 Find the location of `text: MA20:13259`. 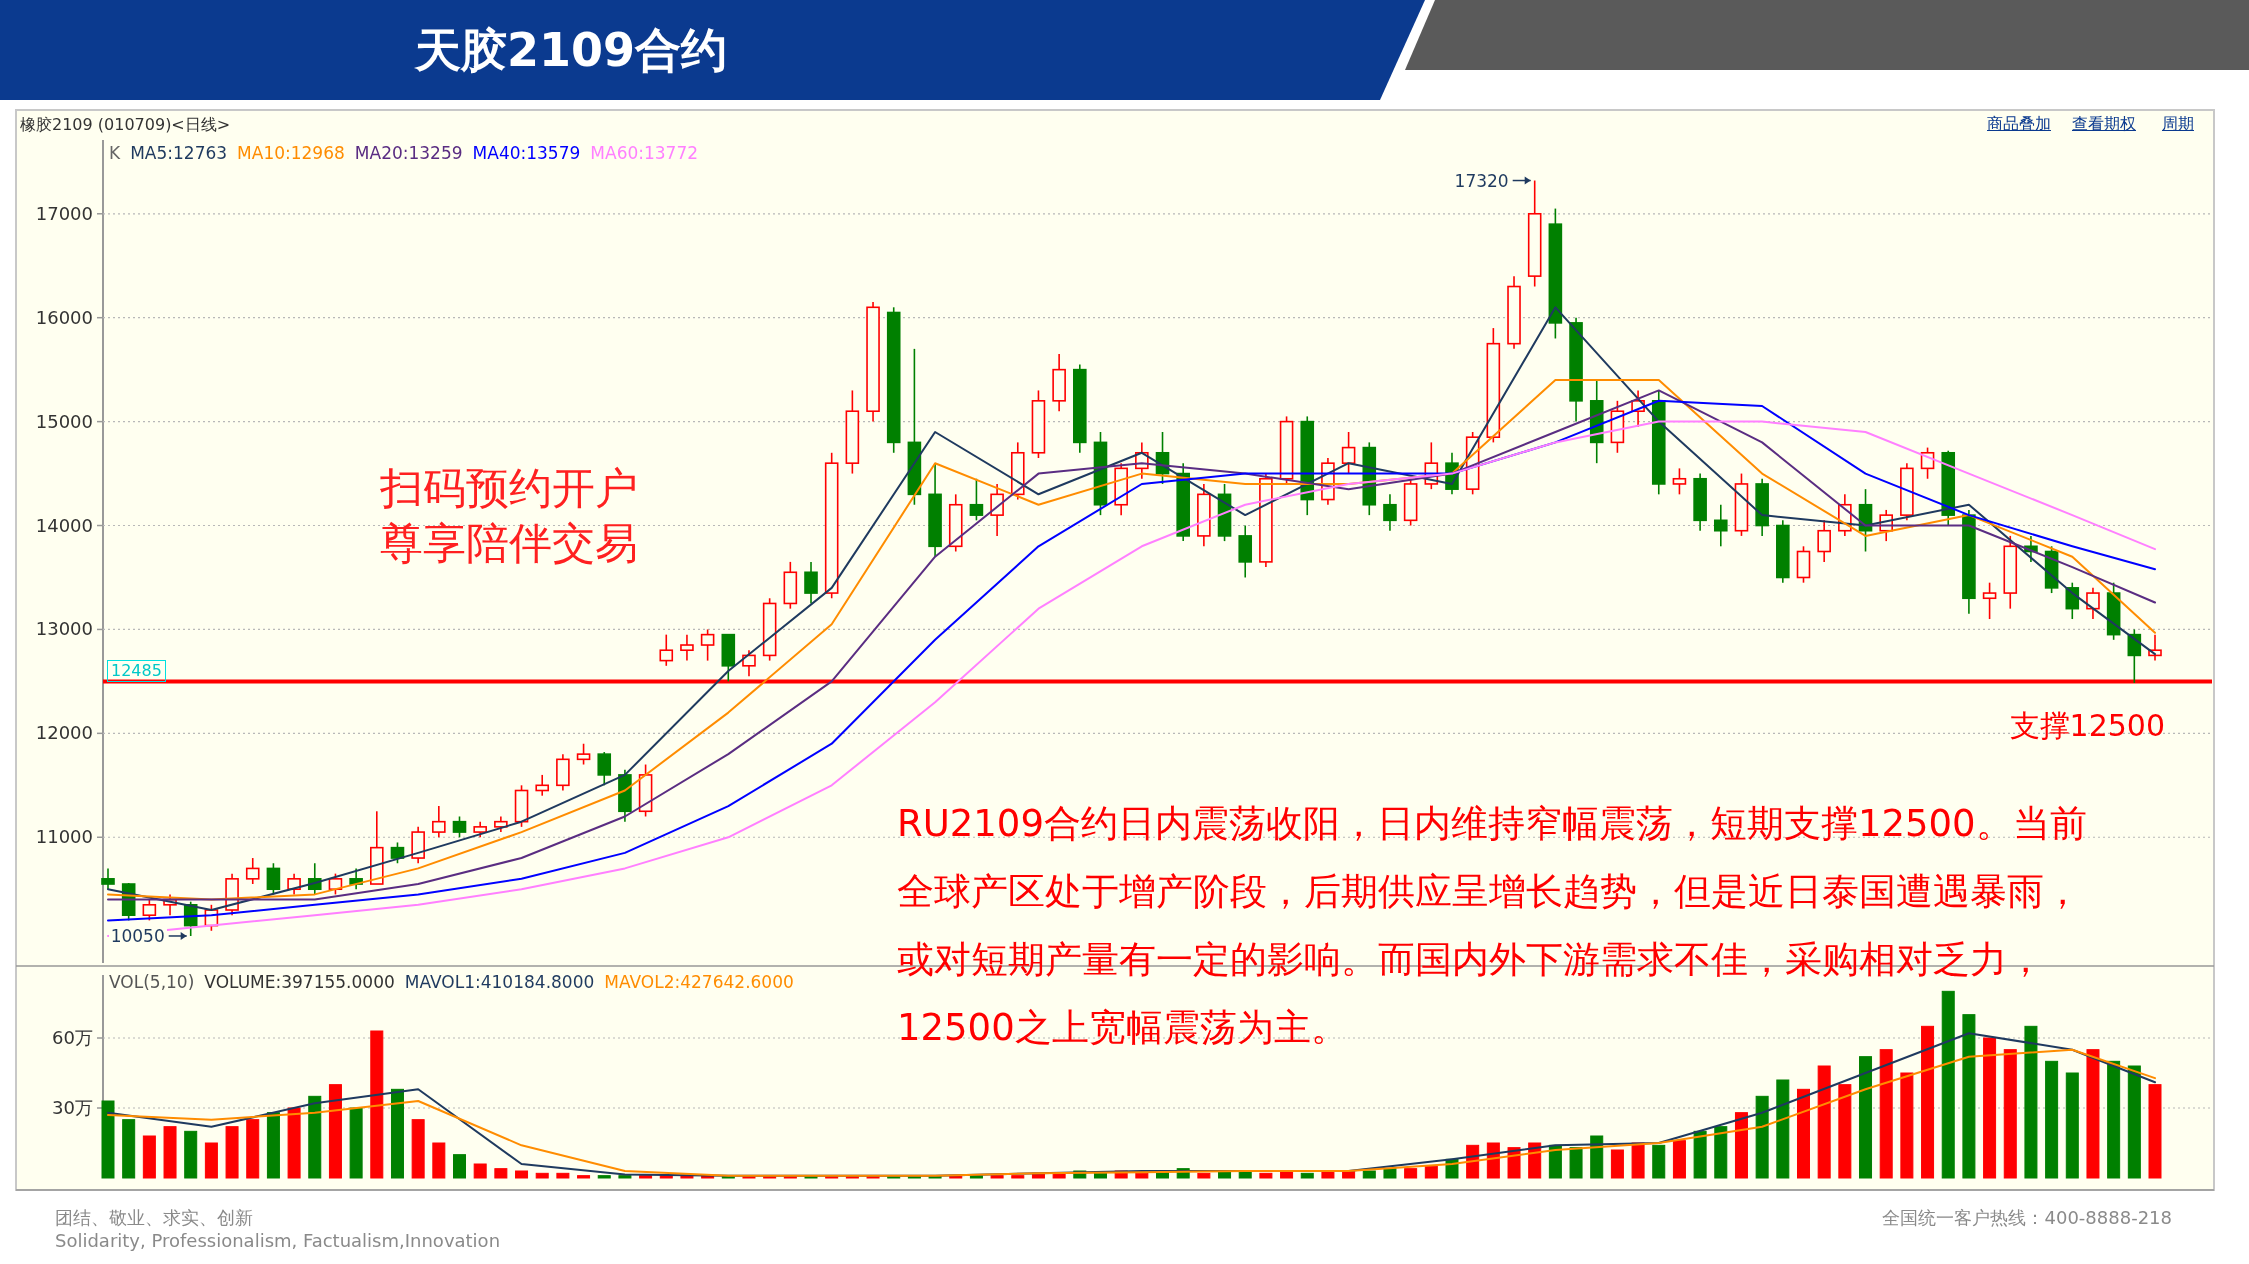

text: MA20:13259 is located at coordinates (408, 153).